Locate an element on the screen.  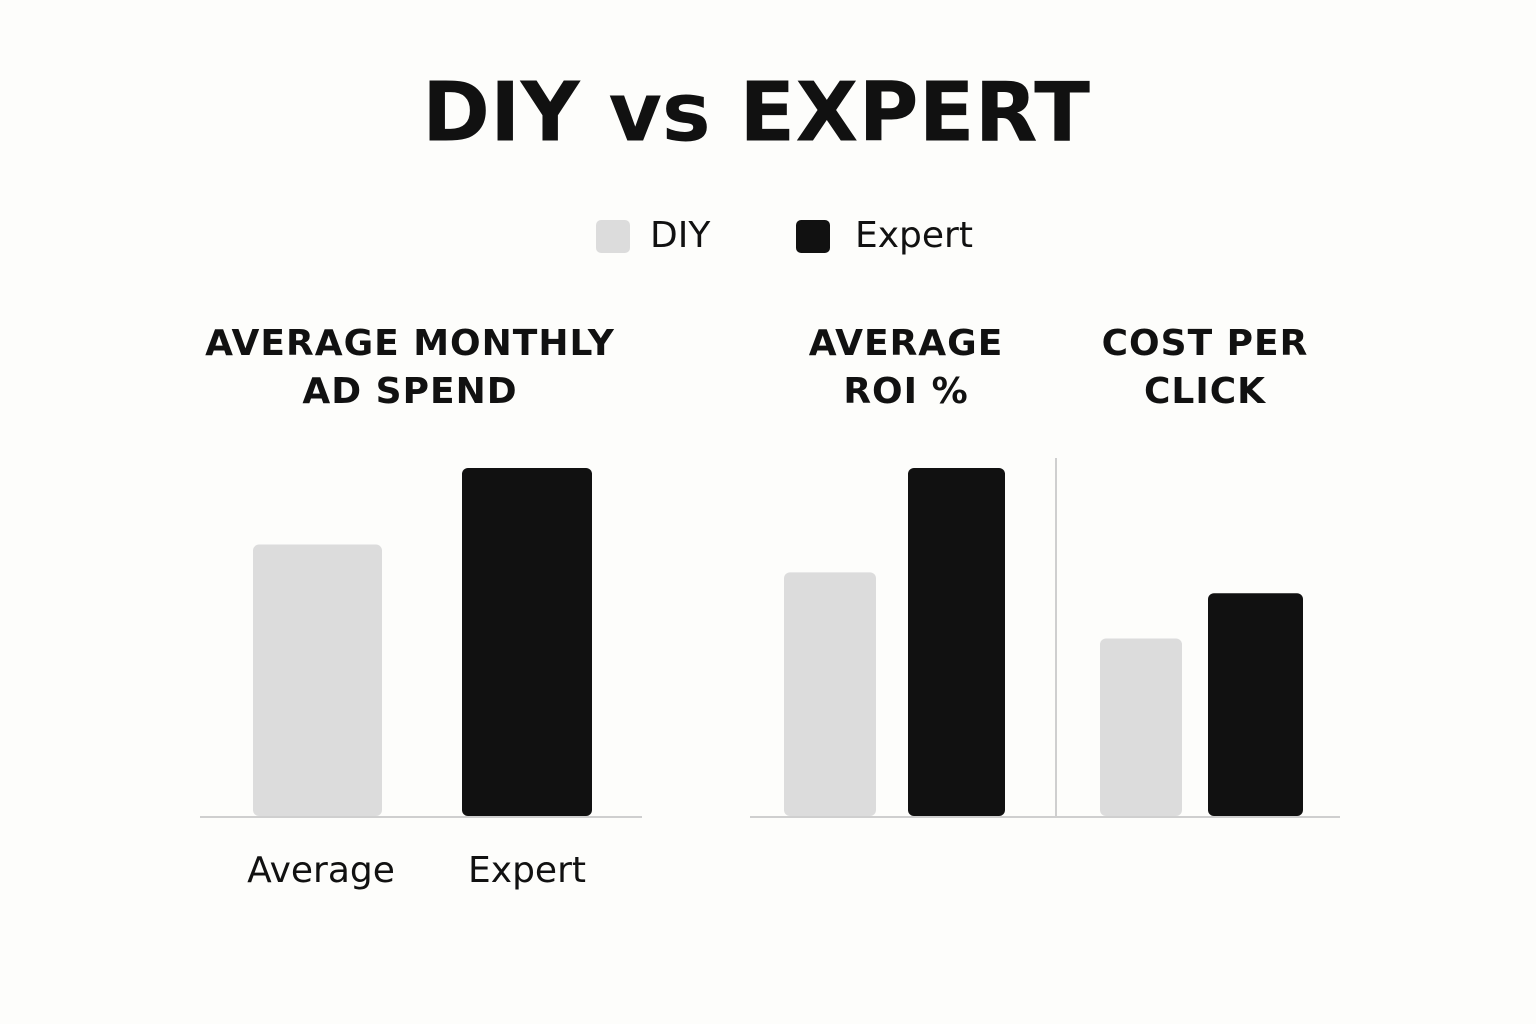
panel-title: AVERAGE MONTHLY AD SPEND is located at coordinates (410, 367).